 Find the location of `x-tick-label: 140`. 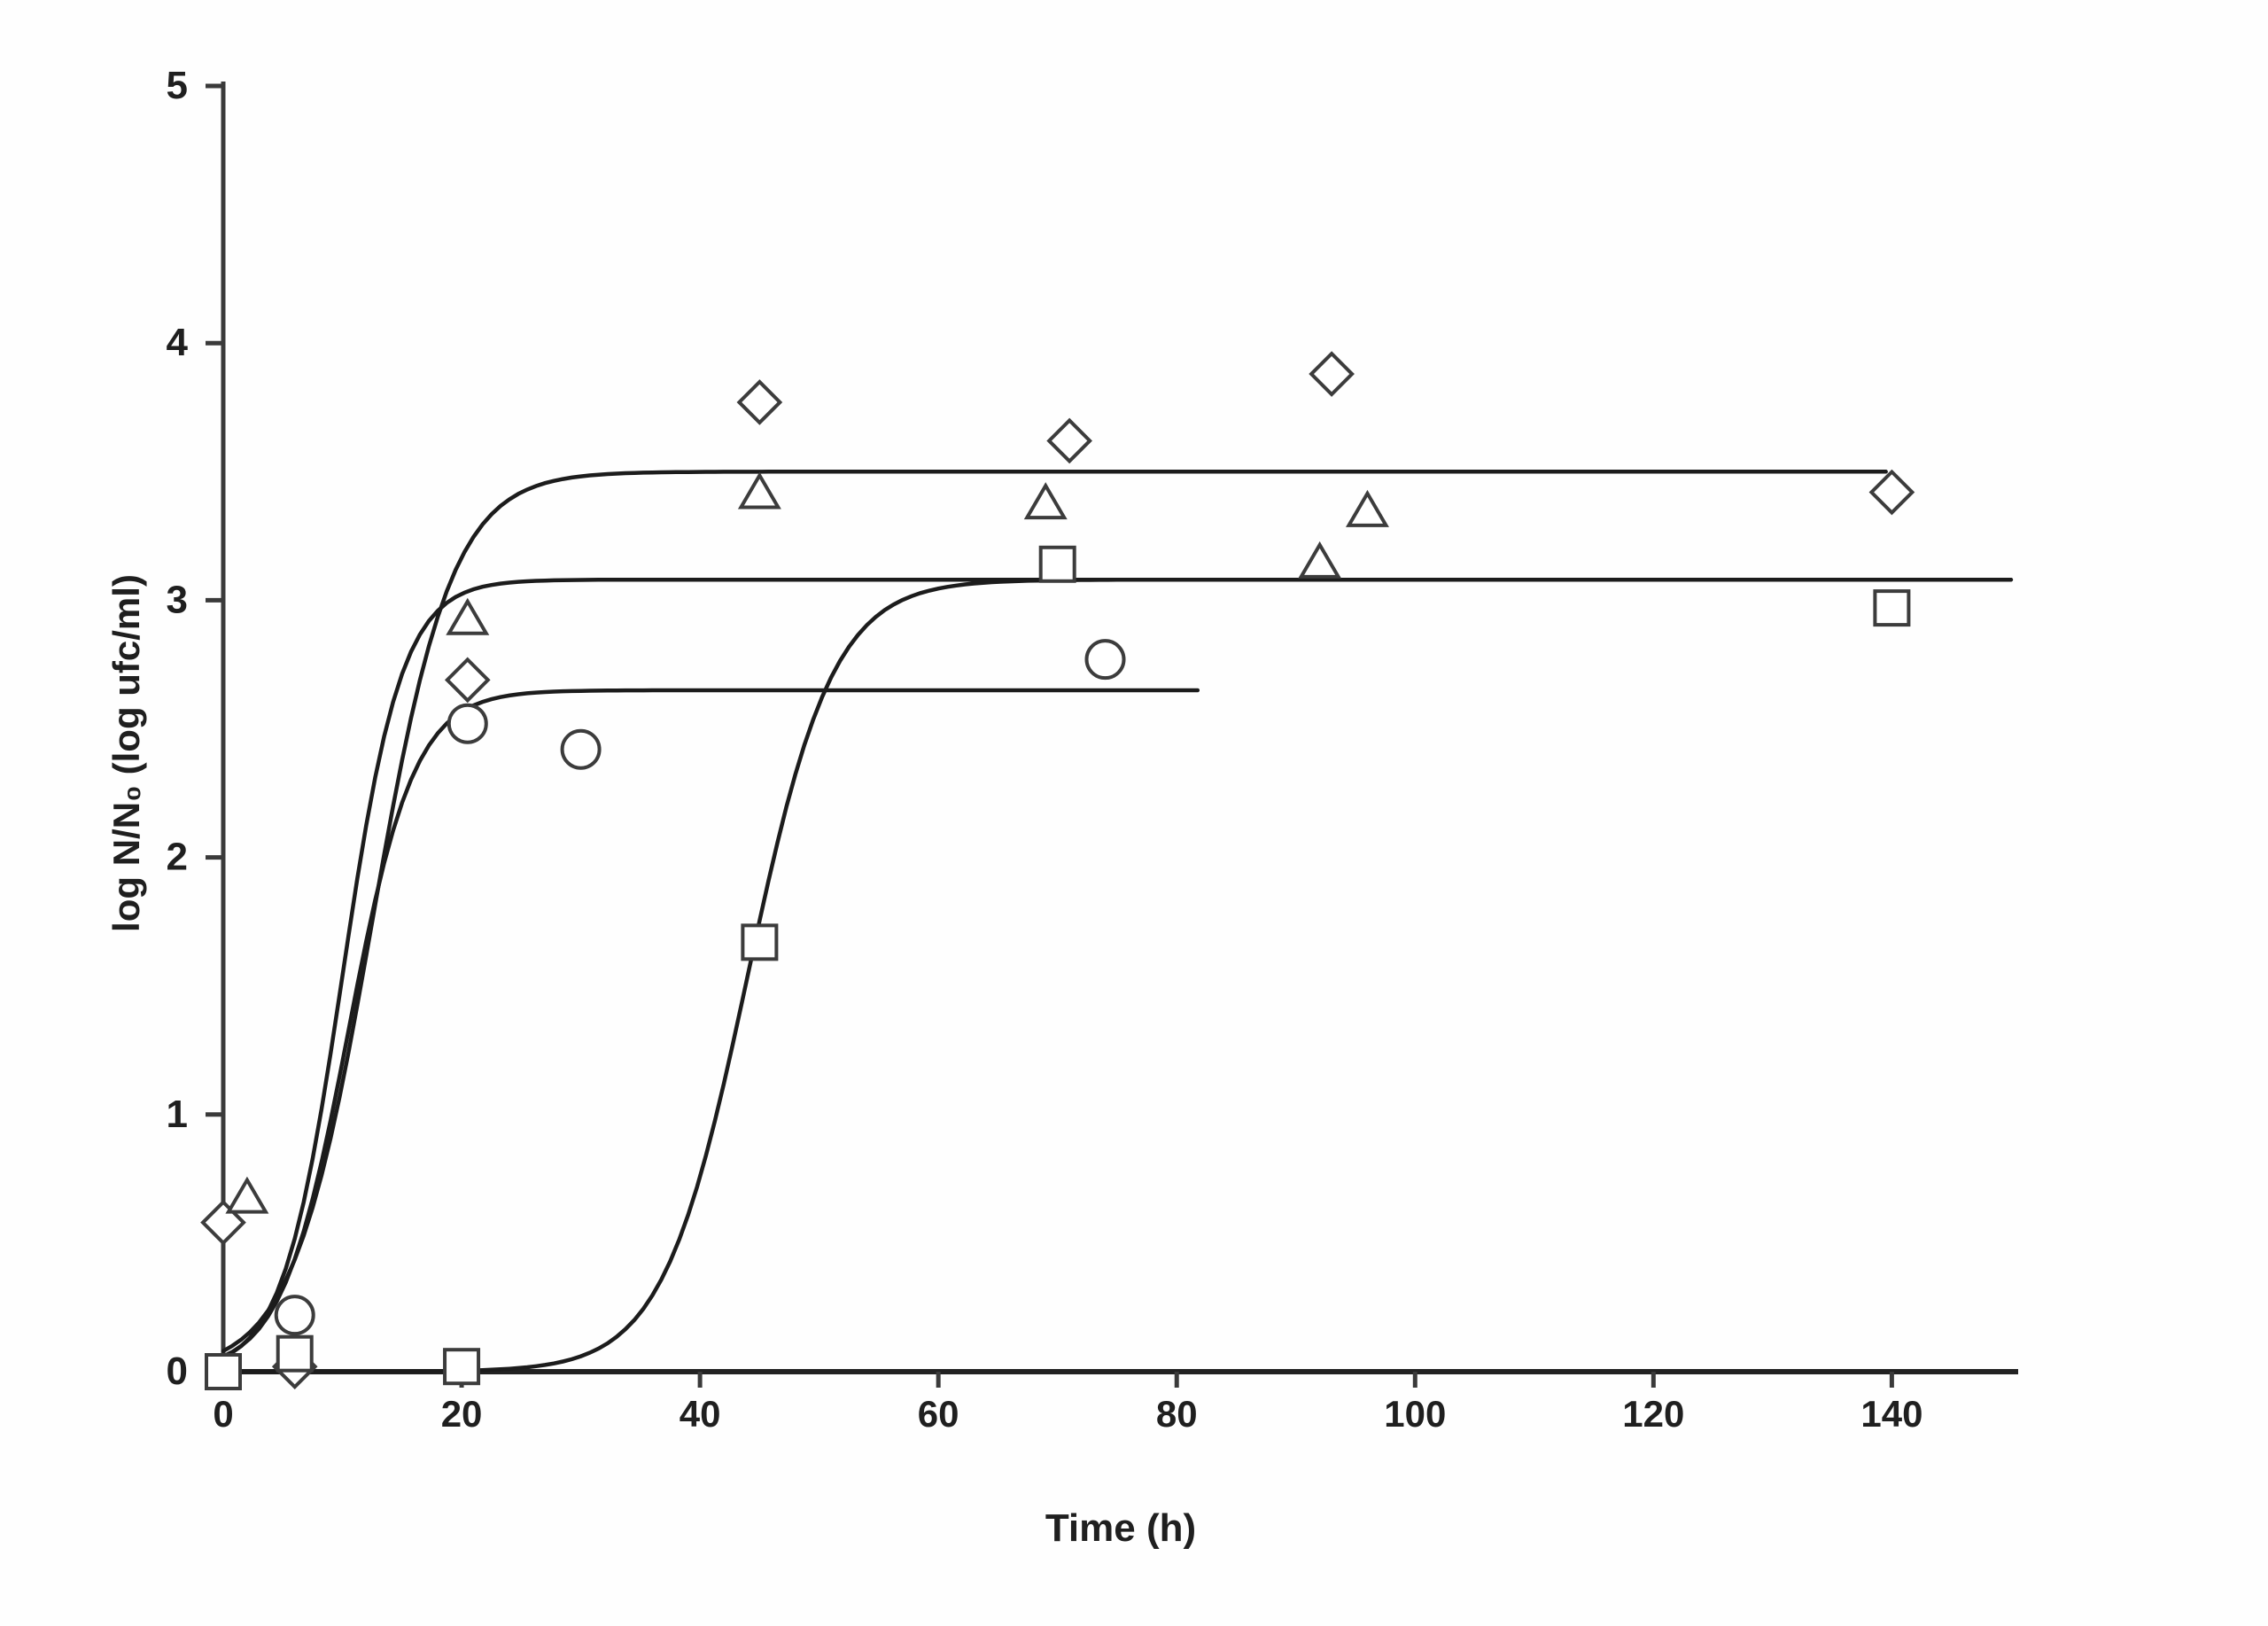

x-tick-label: 140 is located at coordinates (1891, 1414).